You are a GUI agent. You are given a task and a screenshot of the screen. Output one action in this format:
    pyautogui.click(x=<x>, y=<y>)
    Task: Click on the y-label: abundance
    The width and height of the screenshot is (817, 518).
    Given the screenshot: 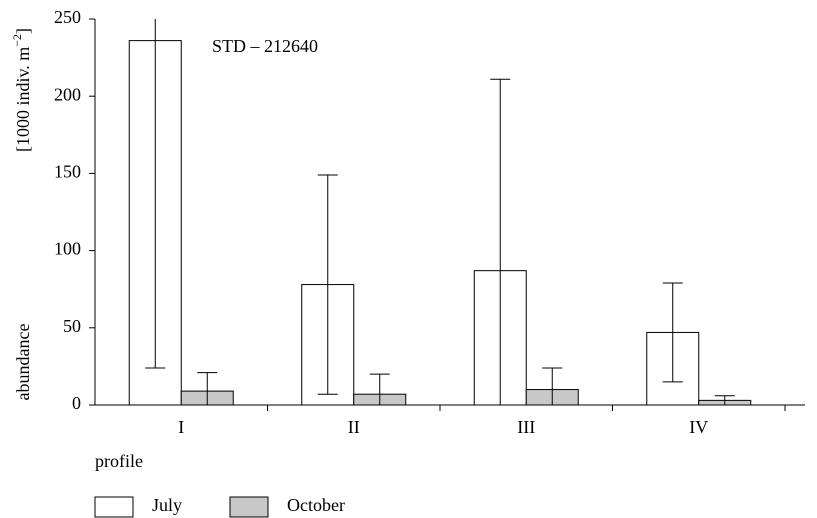 What is the action you would take?
    pyautogui.click(x=23, y=362)
    